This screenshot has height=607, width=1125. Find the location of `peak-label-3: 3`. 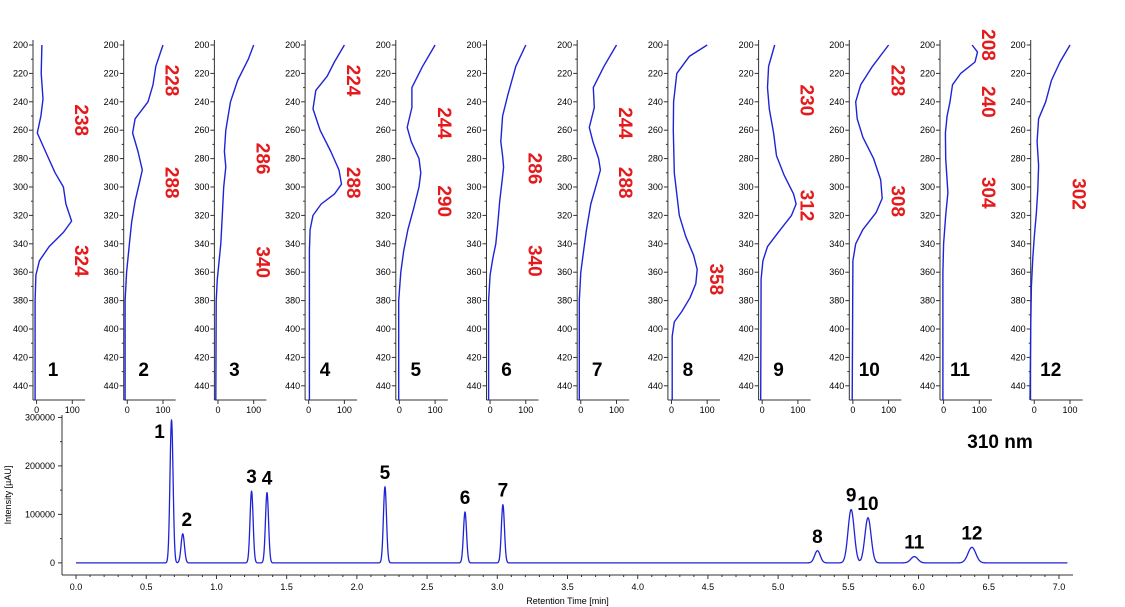

peak-label-3: 3 is located at coordinates (251, 477).